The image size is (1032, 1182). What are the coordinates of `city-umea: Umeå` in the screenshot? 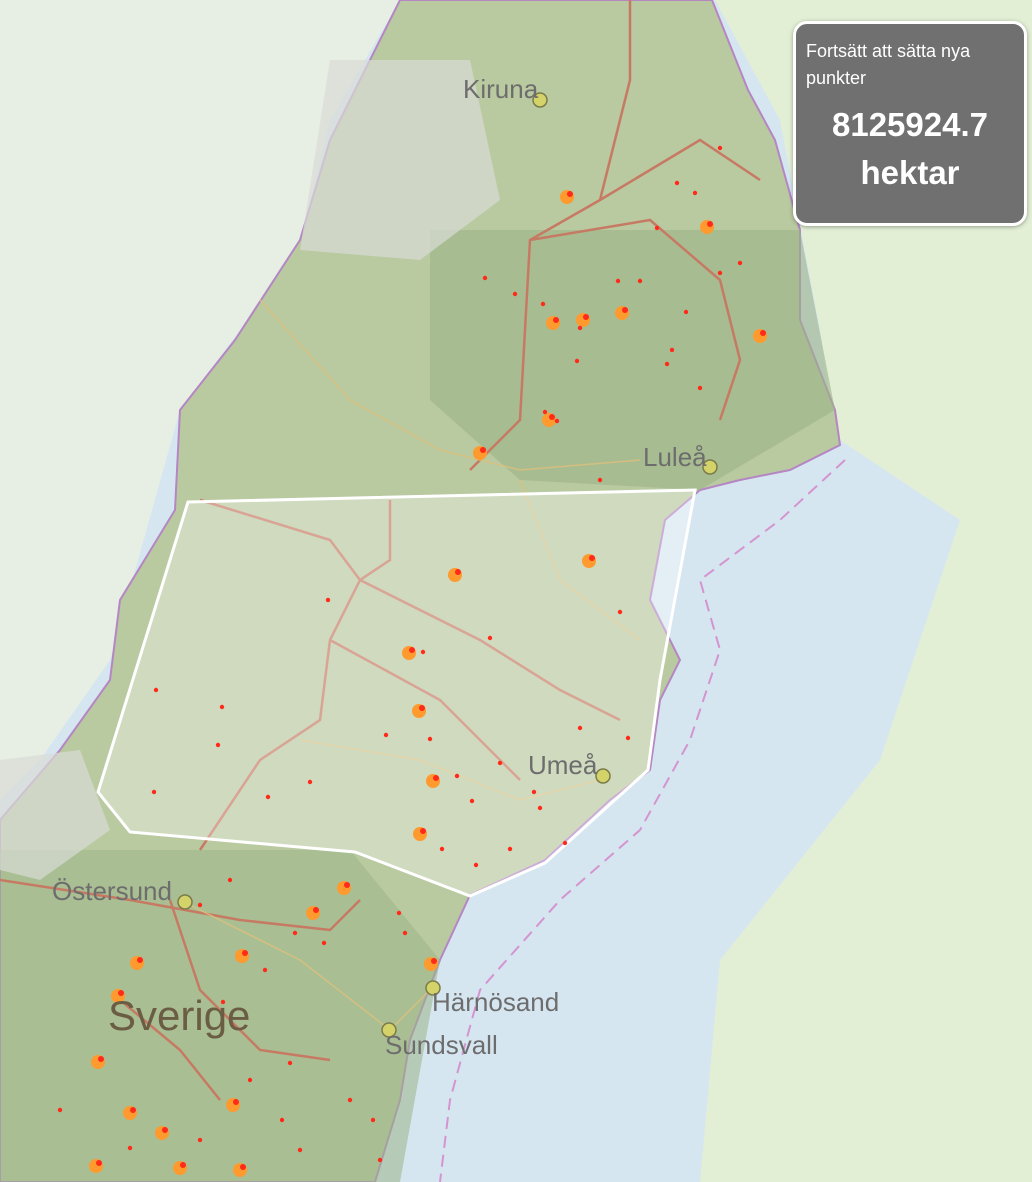 It's located at (569, 767).